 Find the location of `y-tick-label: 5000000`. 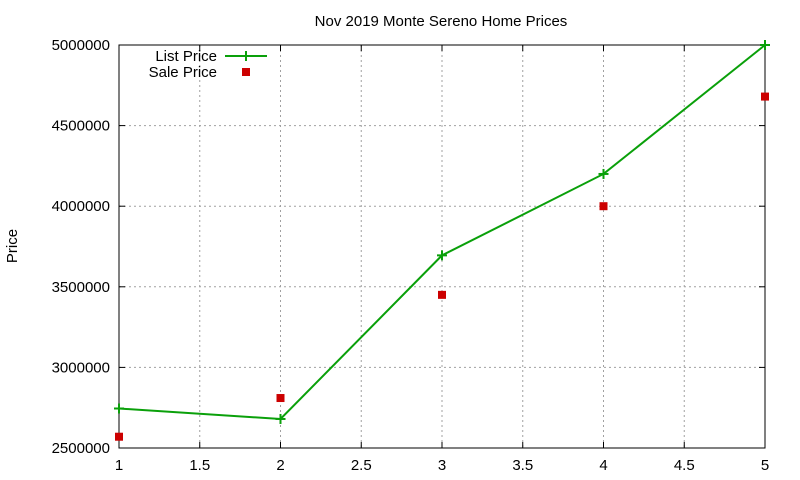

y-tick-label: 5000000 is located at coordinates (81, 45).